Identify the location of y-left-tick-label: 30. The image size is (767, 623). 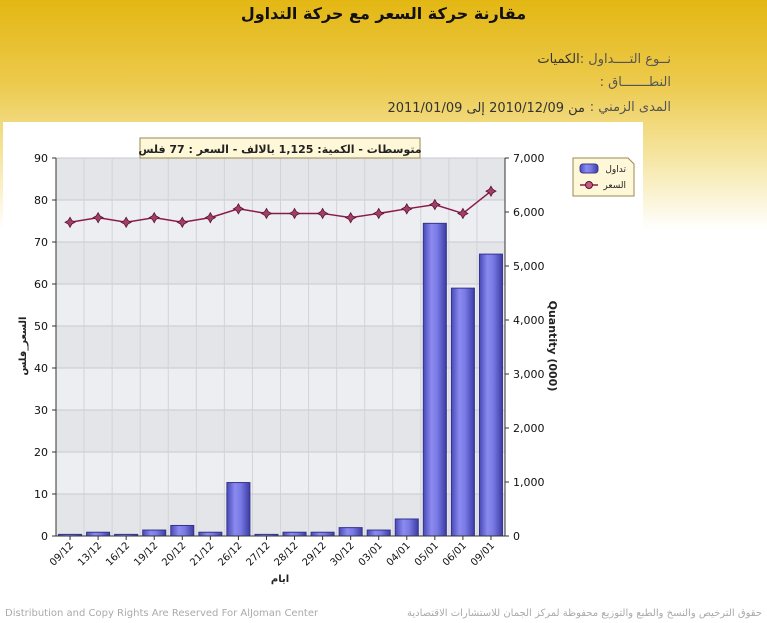
(41, 410).